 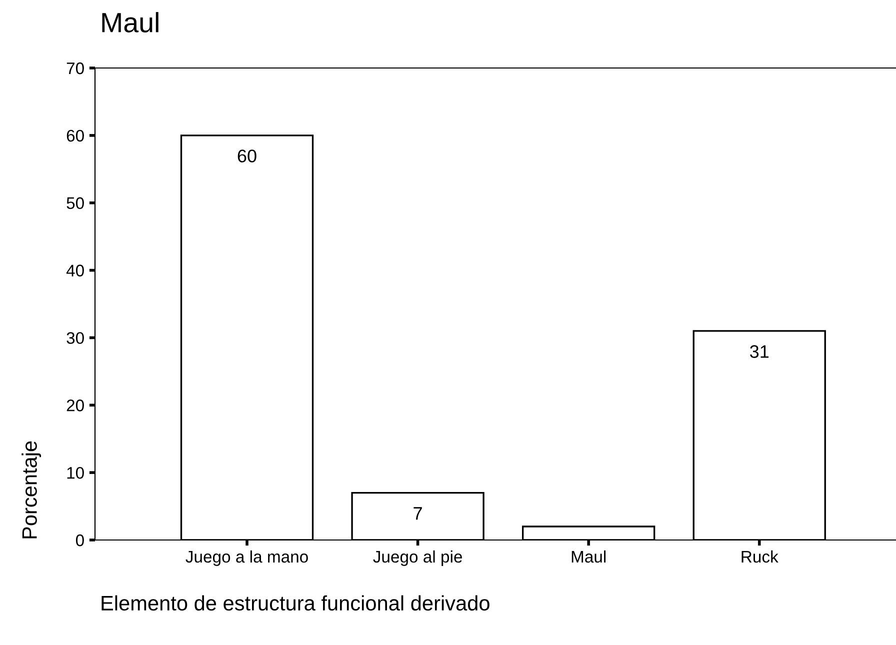 I want to click on y-tick-label: 10, so click(x=75, y=472).